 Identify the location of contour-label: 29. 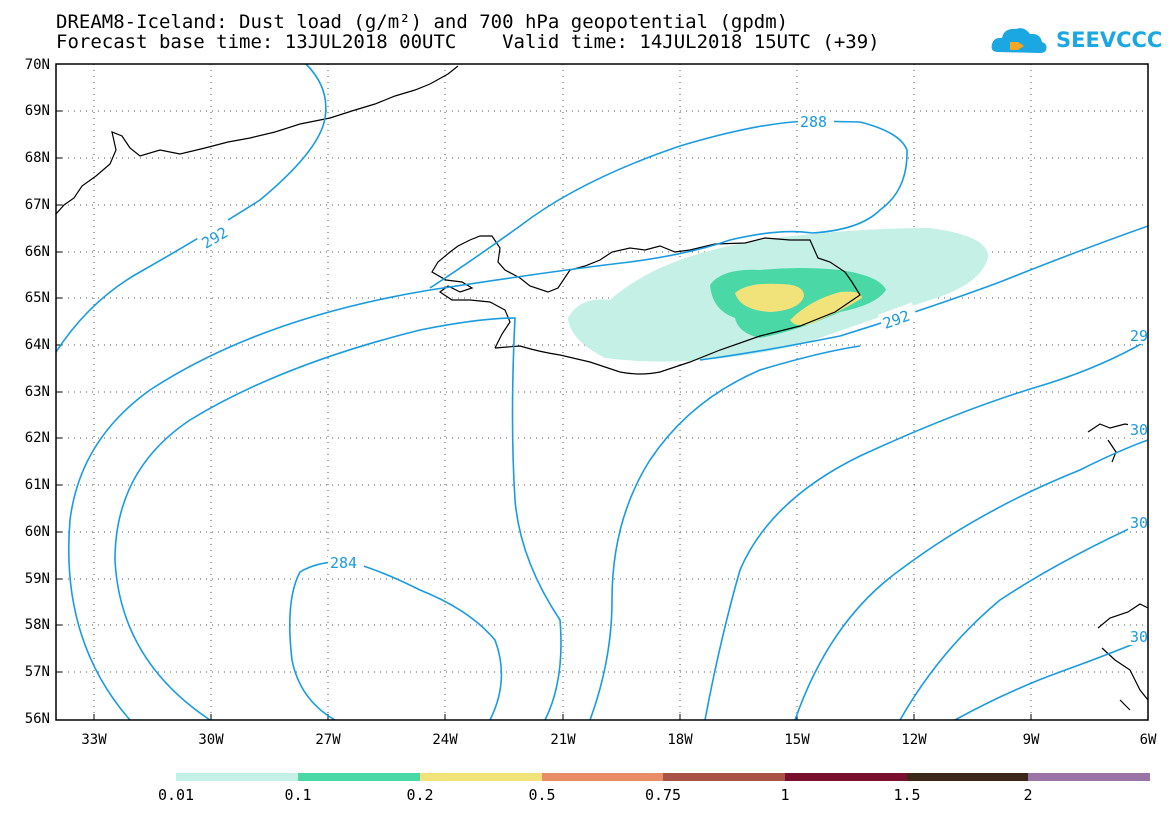
(1139, 336).